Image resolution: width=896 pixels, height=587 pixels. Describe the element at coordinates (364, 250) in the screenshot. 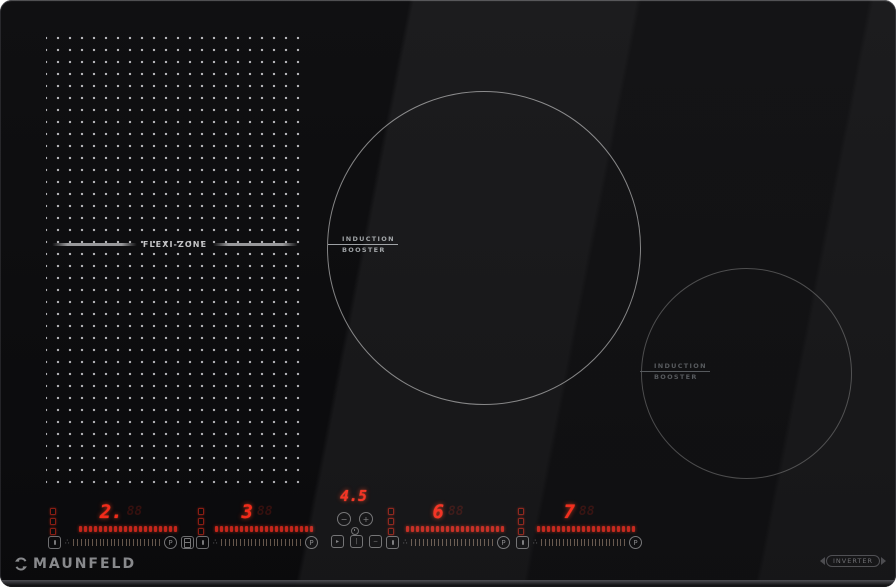

I see `burner-large-label-line2: BOOSTER` at that location.